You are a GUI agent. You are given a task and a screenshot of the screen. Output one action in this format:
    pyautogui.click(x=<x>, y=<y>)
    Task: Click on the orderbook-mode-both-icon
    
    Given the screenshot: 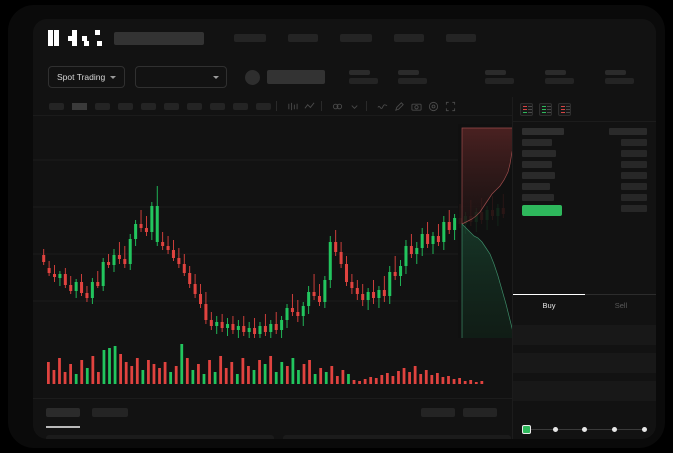 What is the action you would take?
    pyautogui.click(x=526, y=109)
    